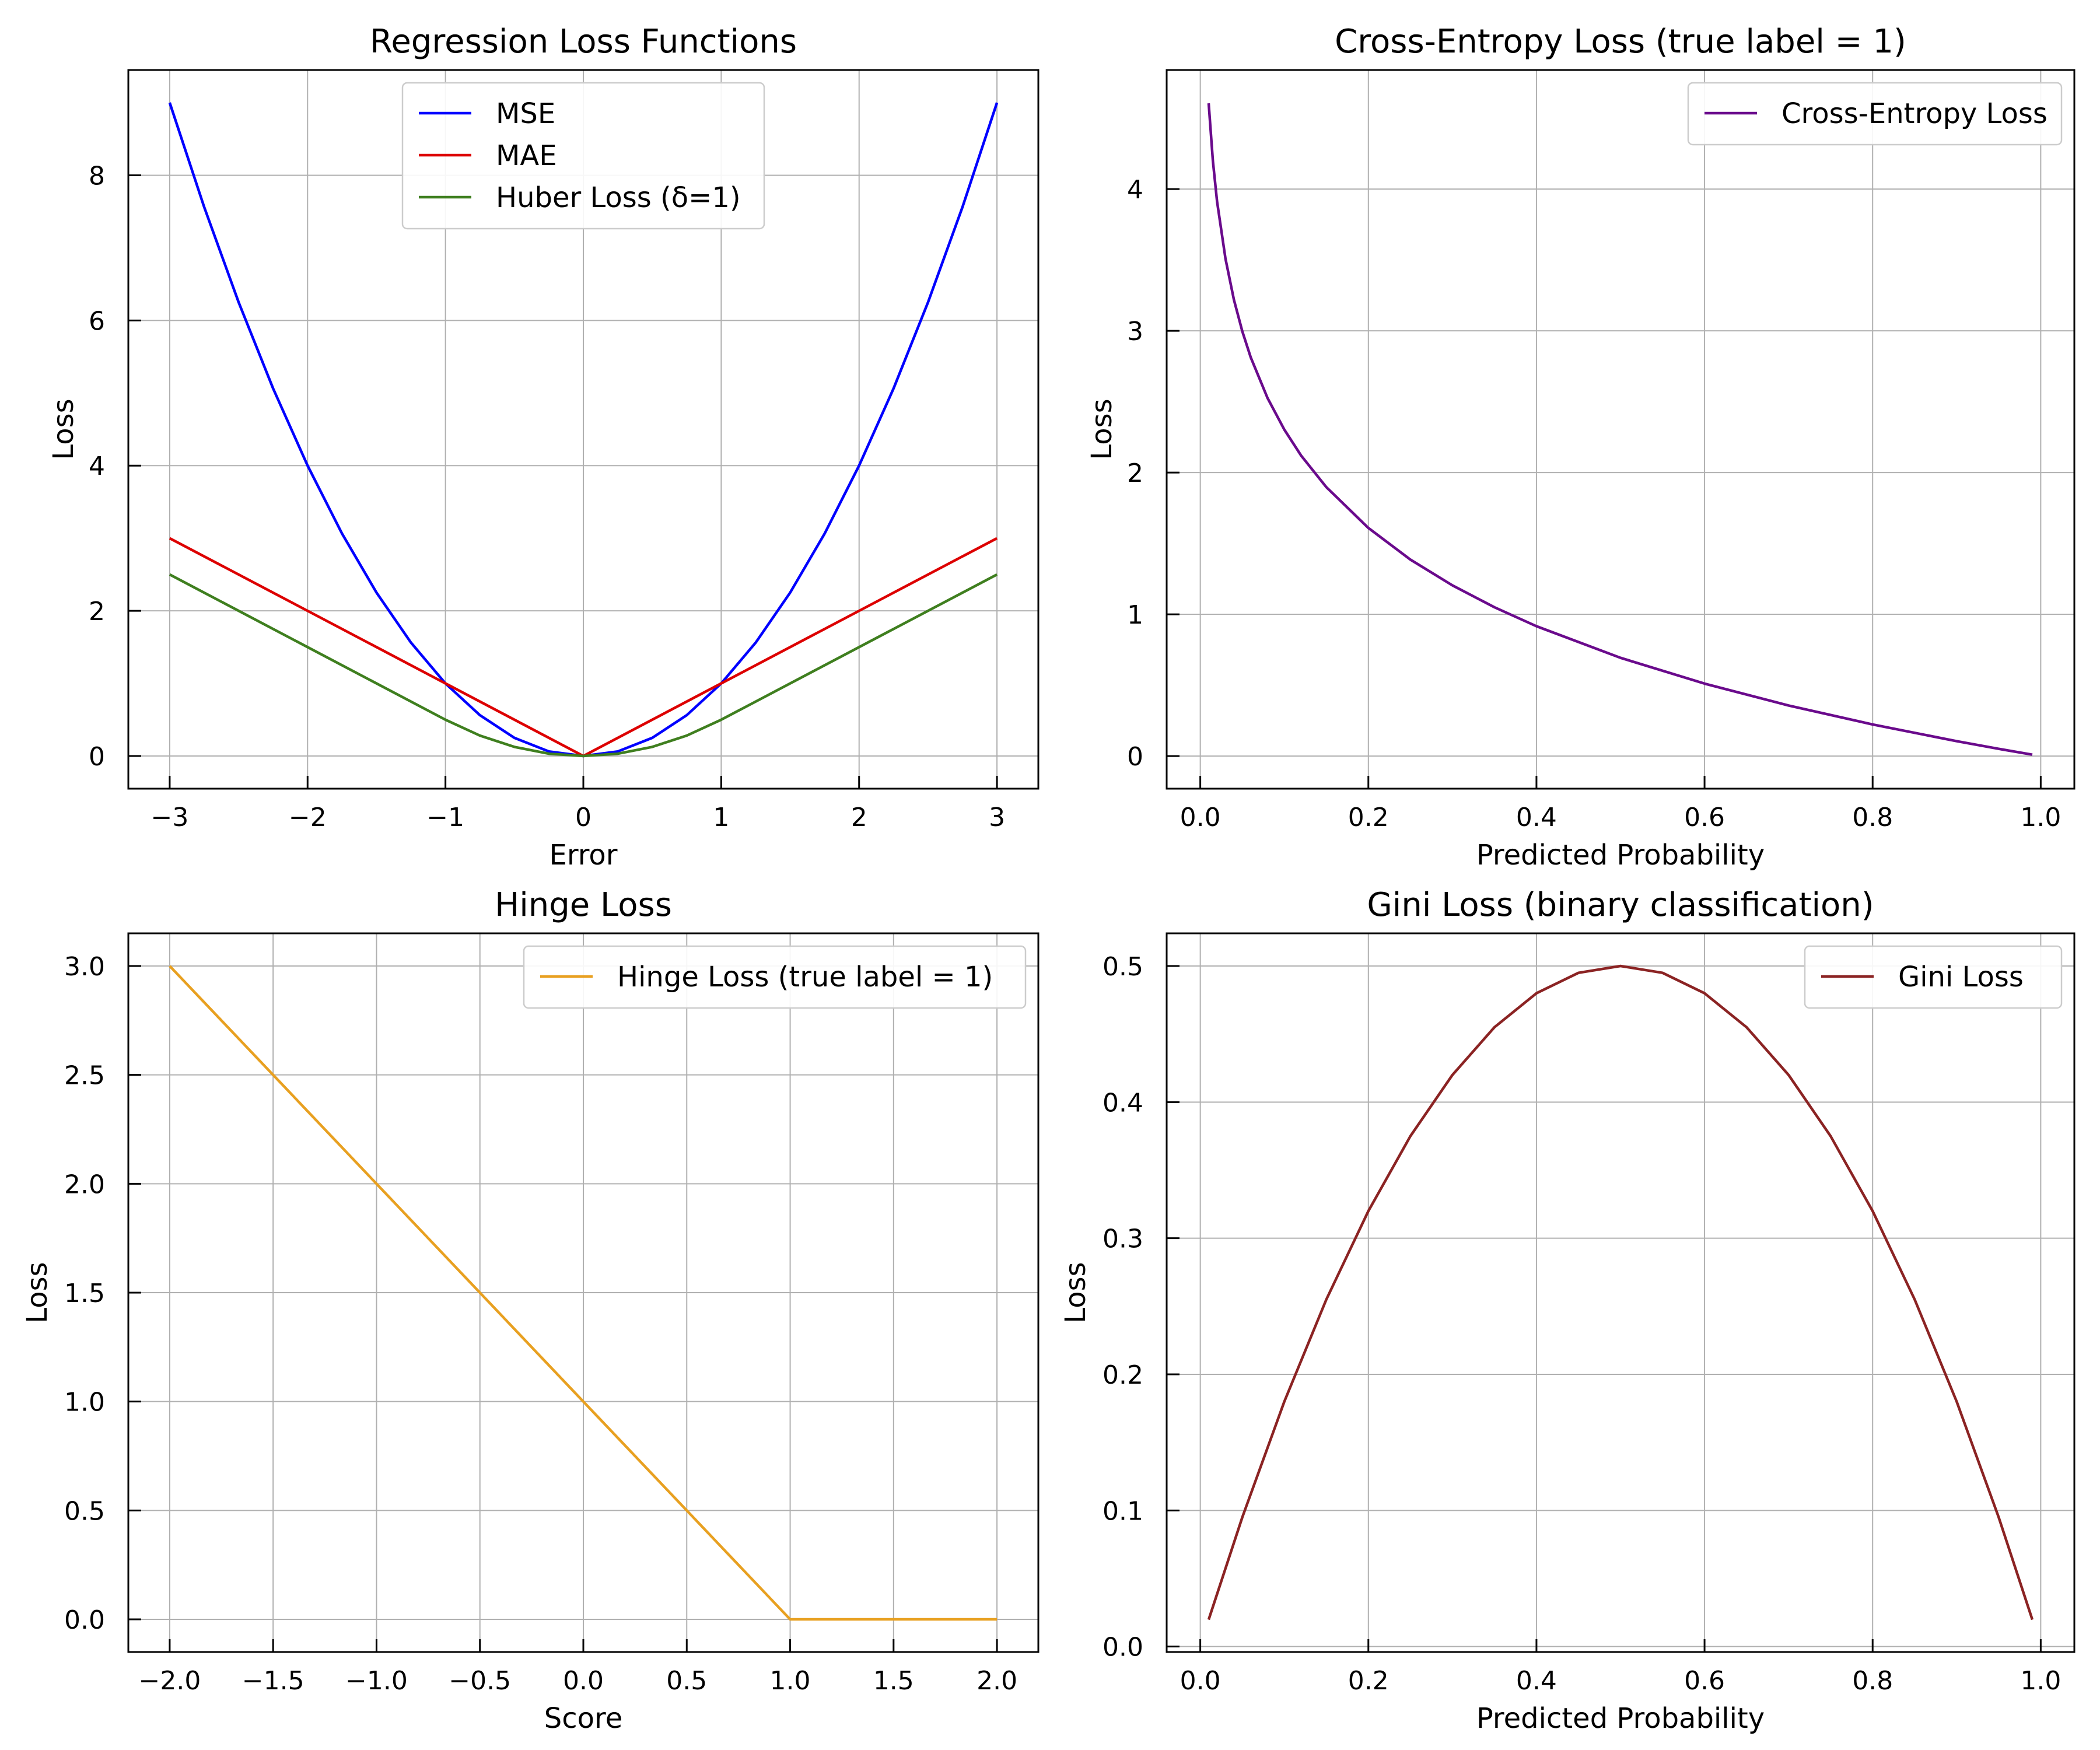  I want to click on legend-label-0: Hinge Loss (true label = 1), so click(805, 977).